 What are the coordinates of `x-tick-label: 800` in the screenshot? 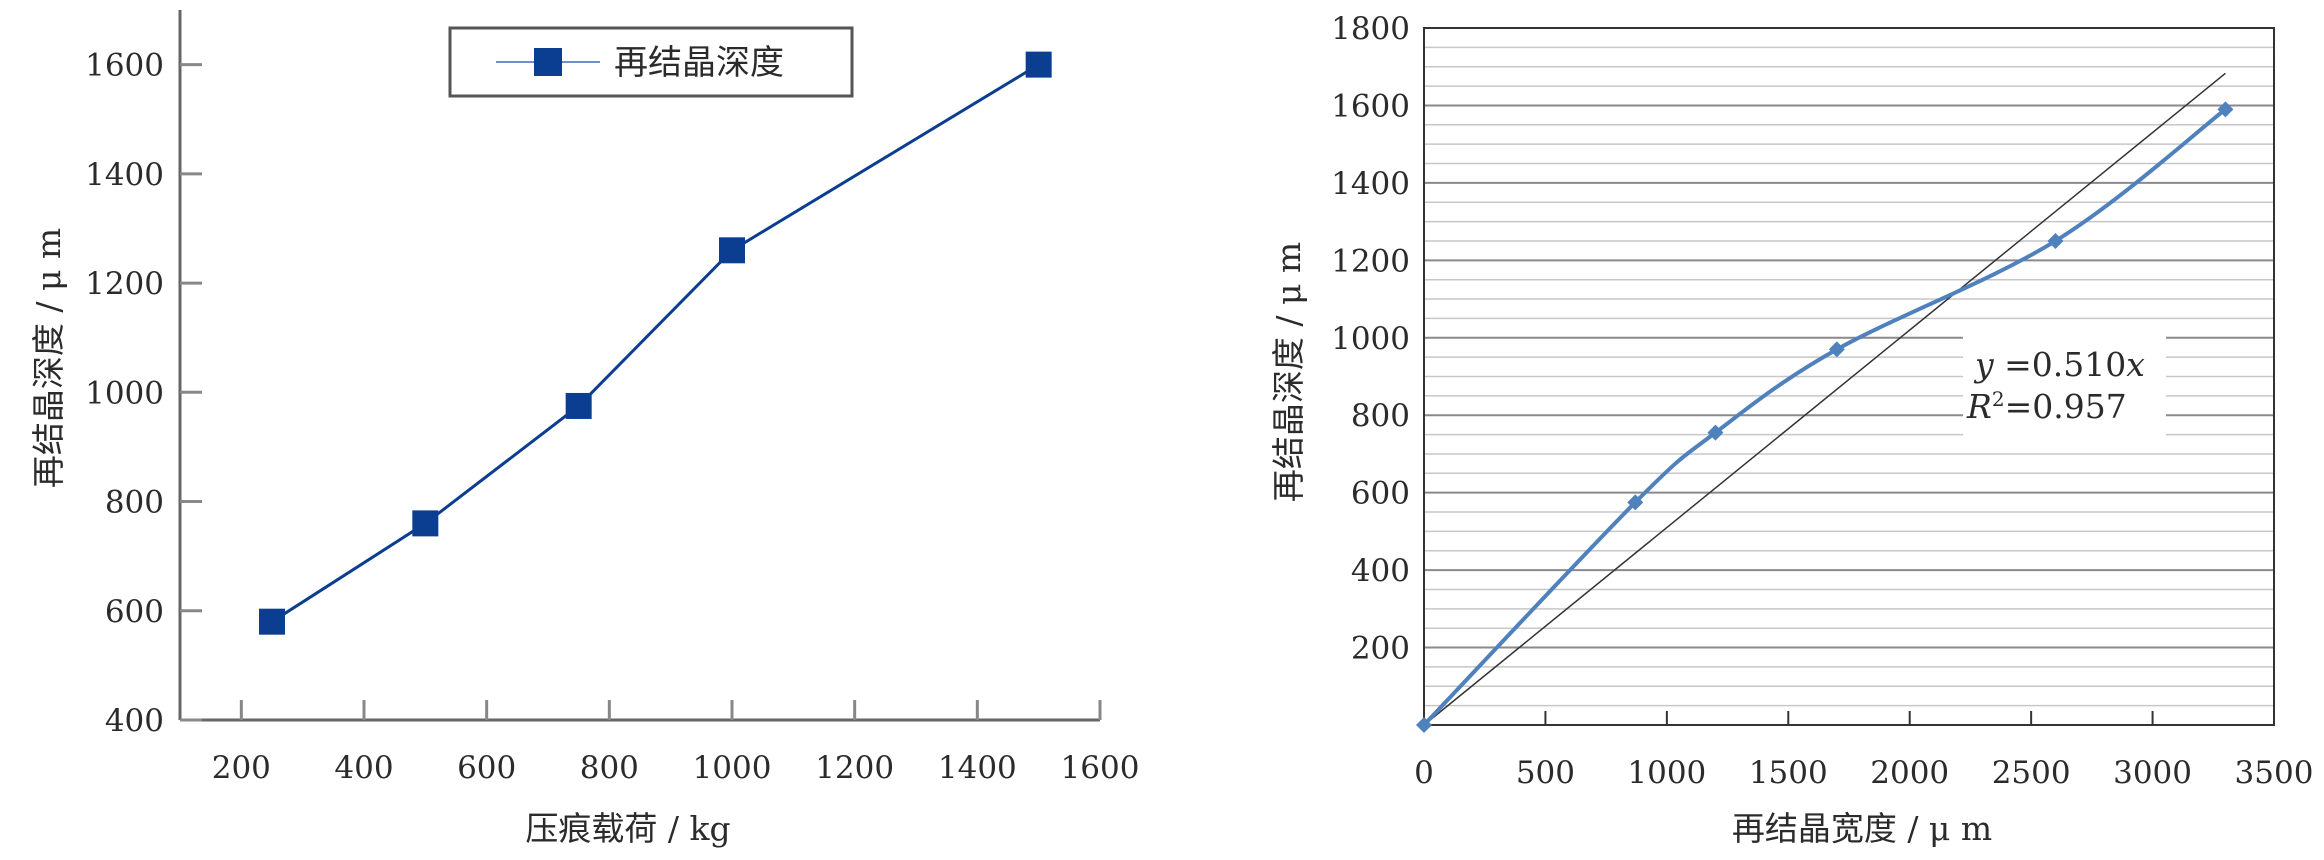 It's located at (609, 768).